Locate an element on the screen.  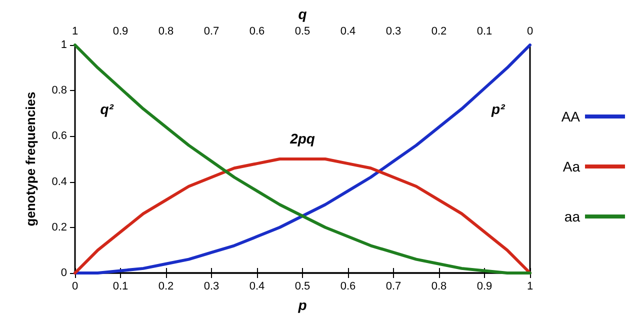
x-tick-label: 0.6 is located at coordinates (348, 286).